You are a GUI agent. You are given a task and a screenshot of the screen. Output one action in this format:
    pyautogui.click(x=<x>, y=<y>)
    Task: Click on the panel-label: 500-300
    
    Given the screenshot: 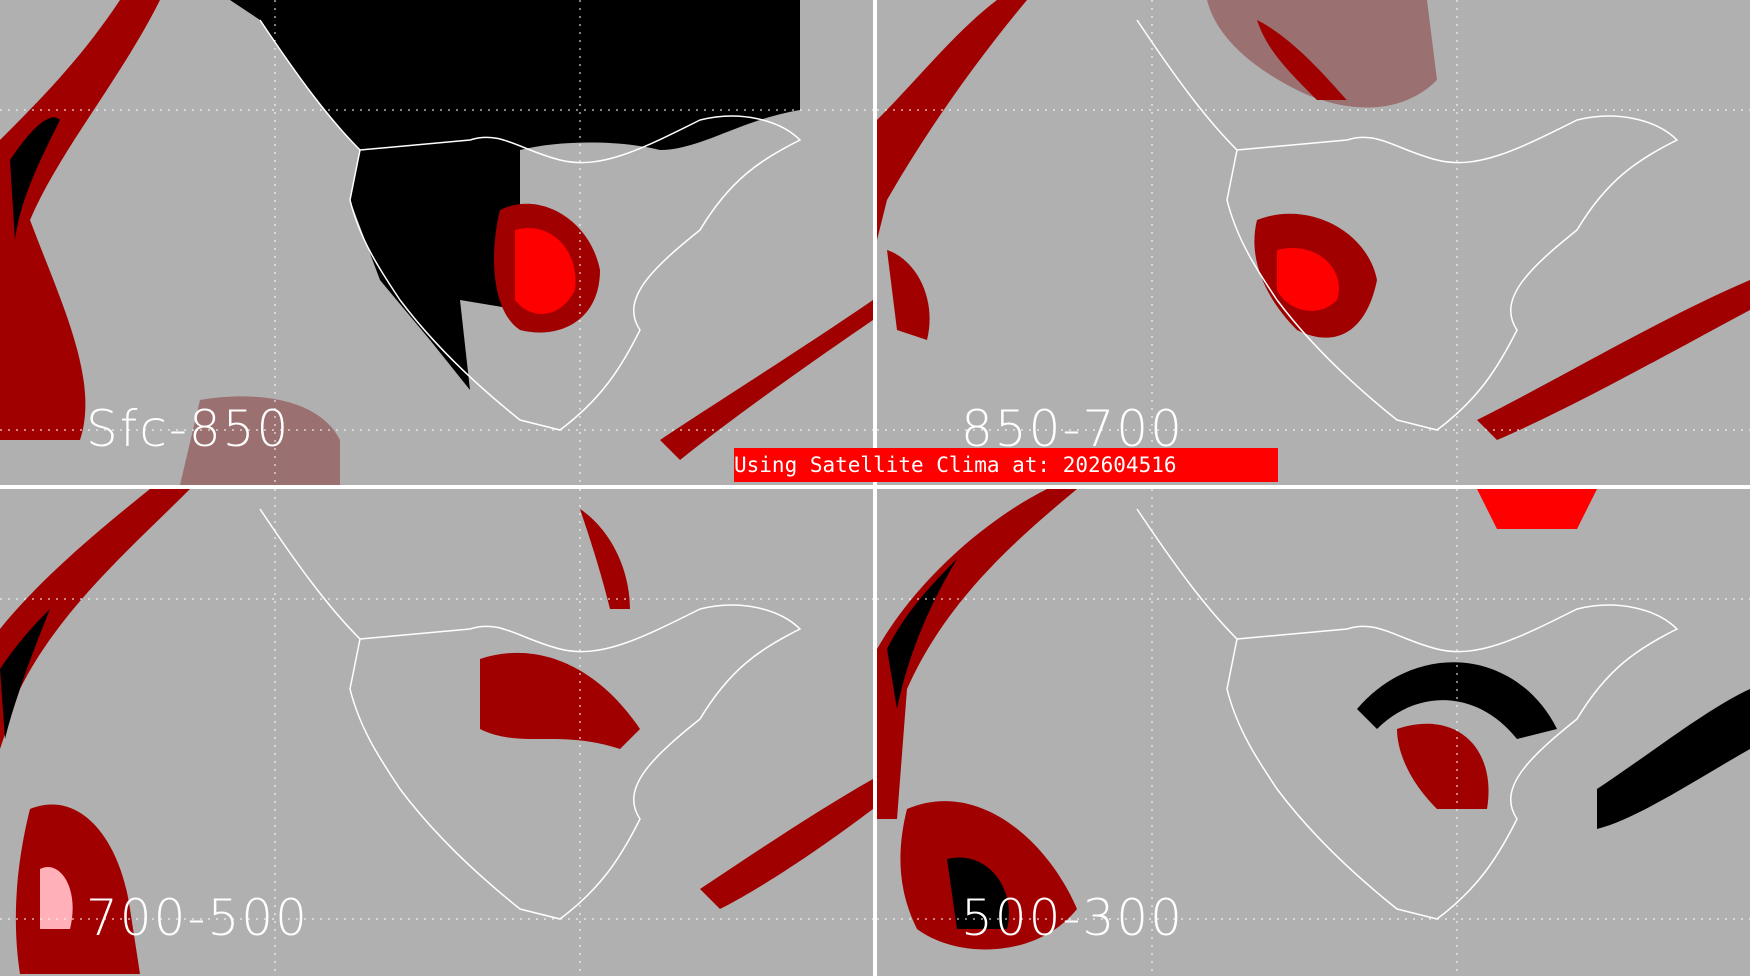 What is the action you would take?
    pyautogui.click(x=1072, y=918)
    